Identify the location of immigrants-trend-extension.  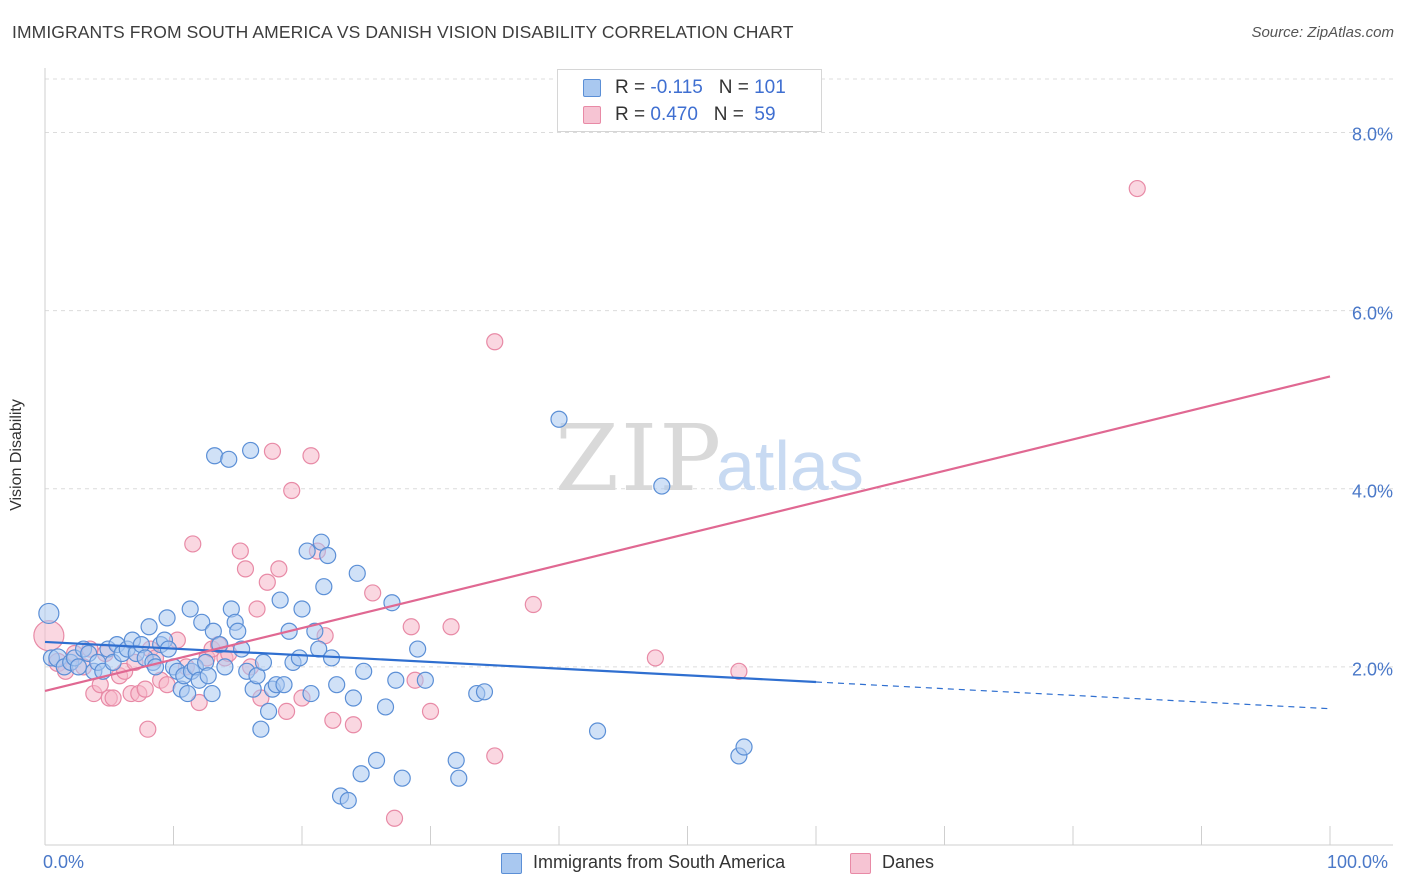
(1073, 695).